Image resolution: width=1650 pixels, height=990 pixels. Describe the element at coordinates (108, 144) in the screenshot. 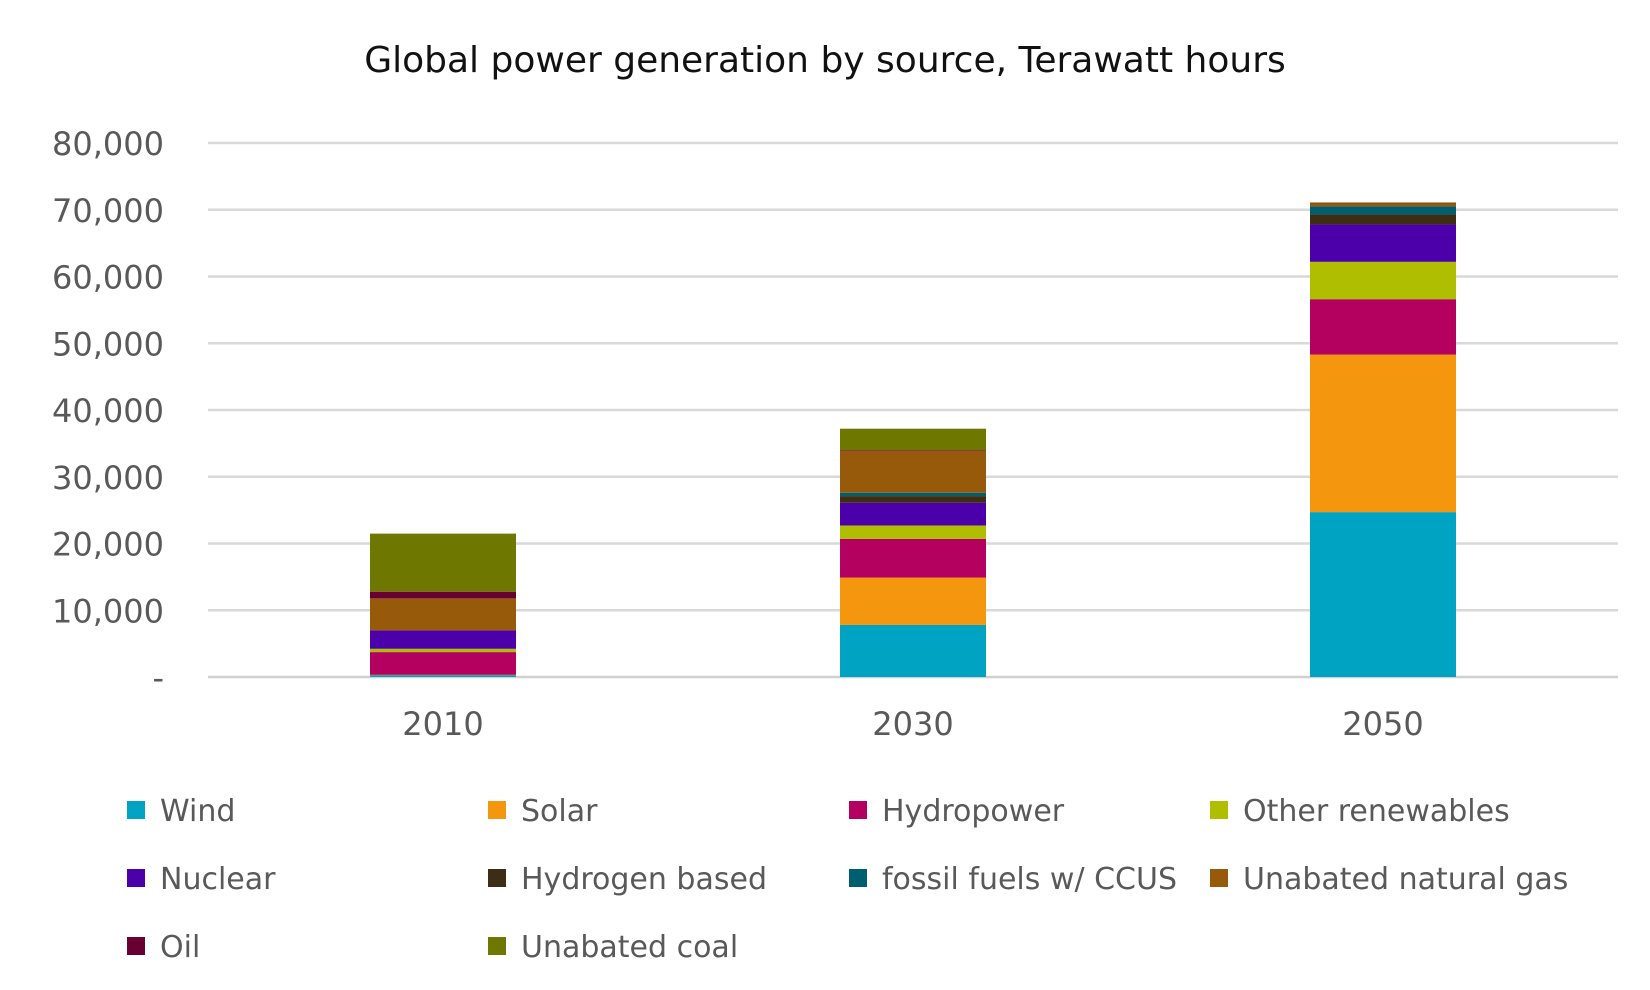

I see `y-tick-label: 80,000` at that location.